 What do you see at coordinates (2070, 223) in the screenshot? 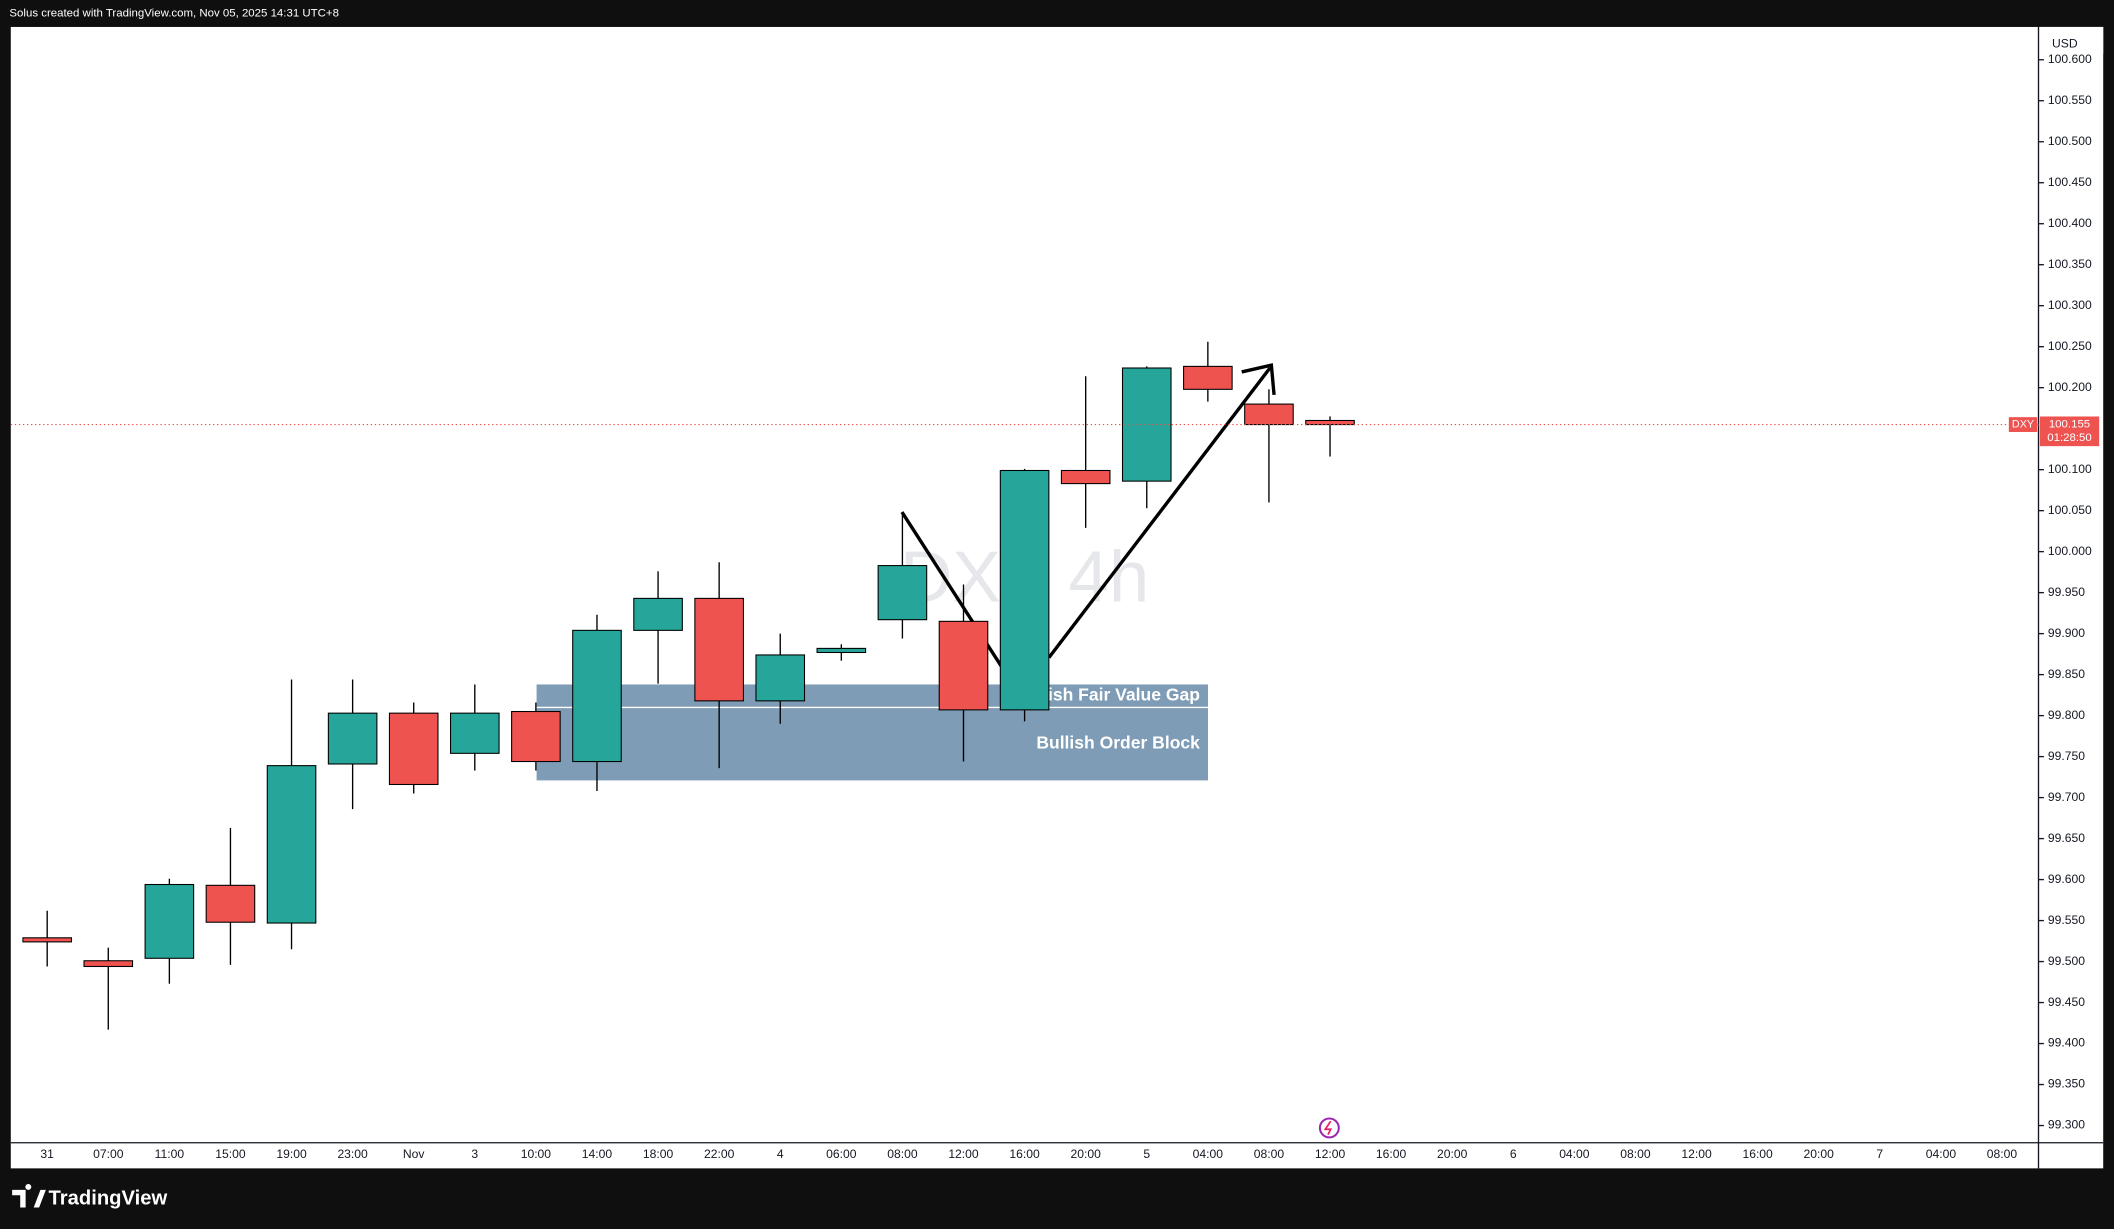
I see `y-tick-label: 100.400` at bounding box center [2070, 223].